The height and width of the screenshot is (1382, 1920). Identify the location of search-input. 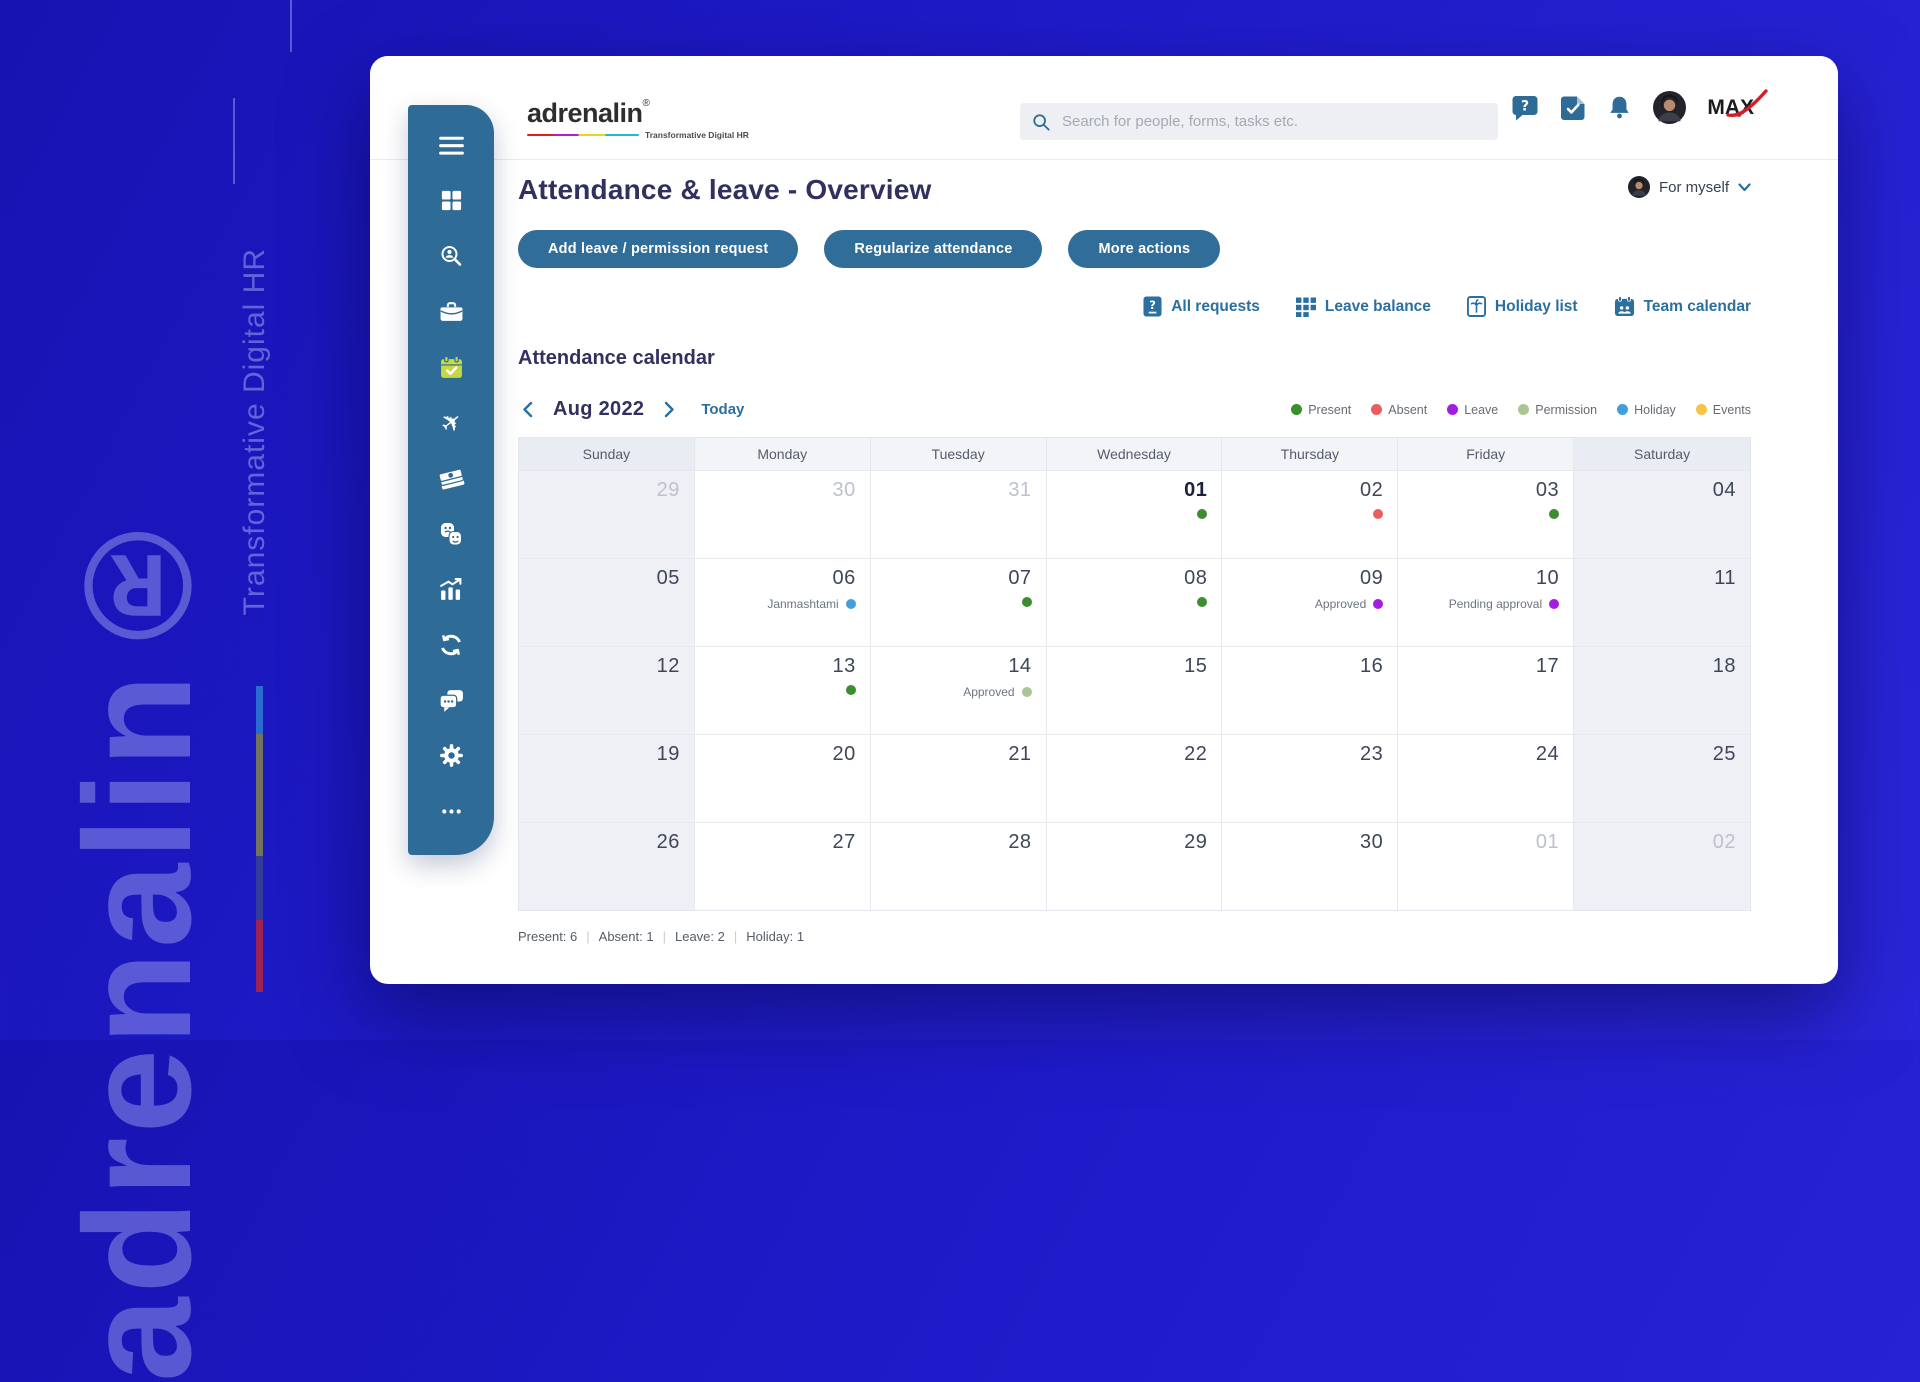
(1273, 121).